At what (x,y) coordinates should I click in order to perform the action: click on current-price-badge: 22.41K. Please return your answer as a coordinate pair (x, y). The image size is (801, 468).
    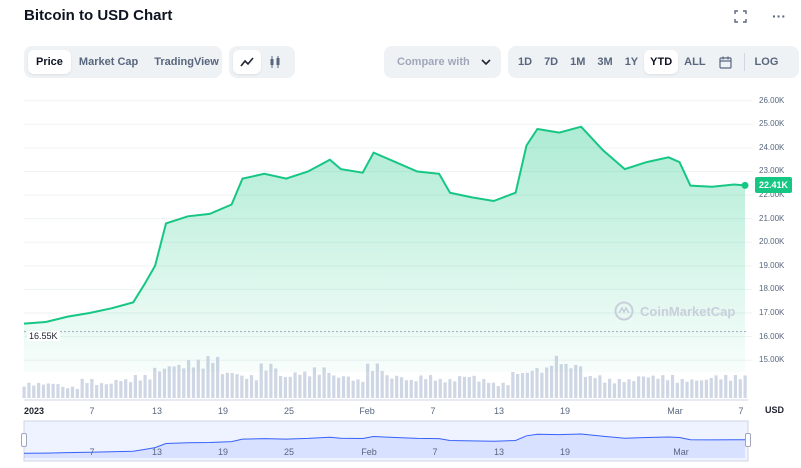
    Looking at the image, I should click on (774, 185).